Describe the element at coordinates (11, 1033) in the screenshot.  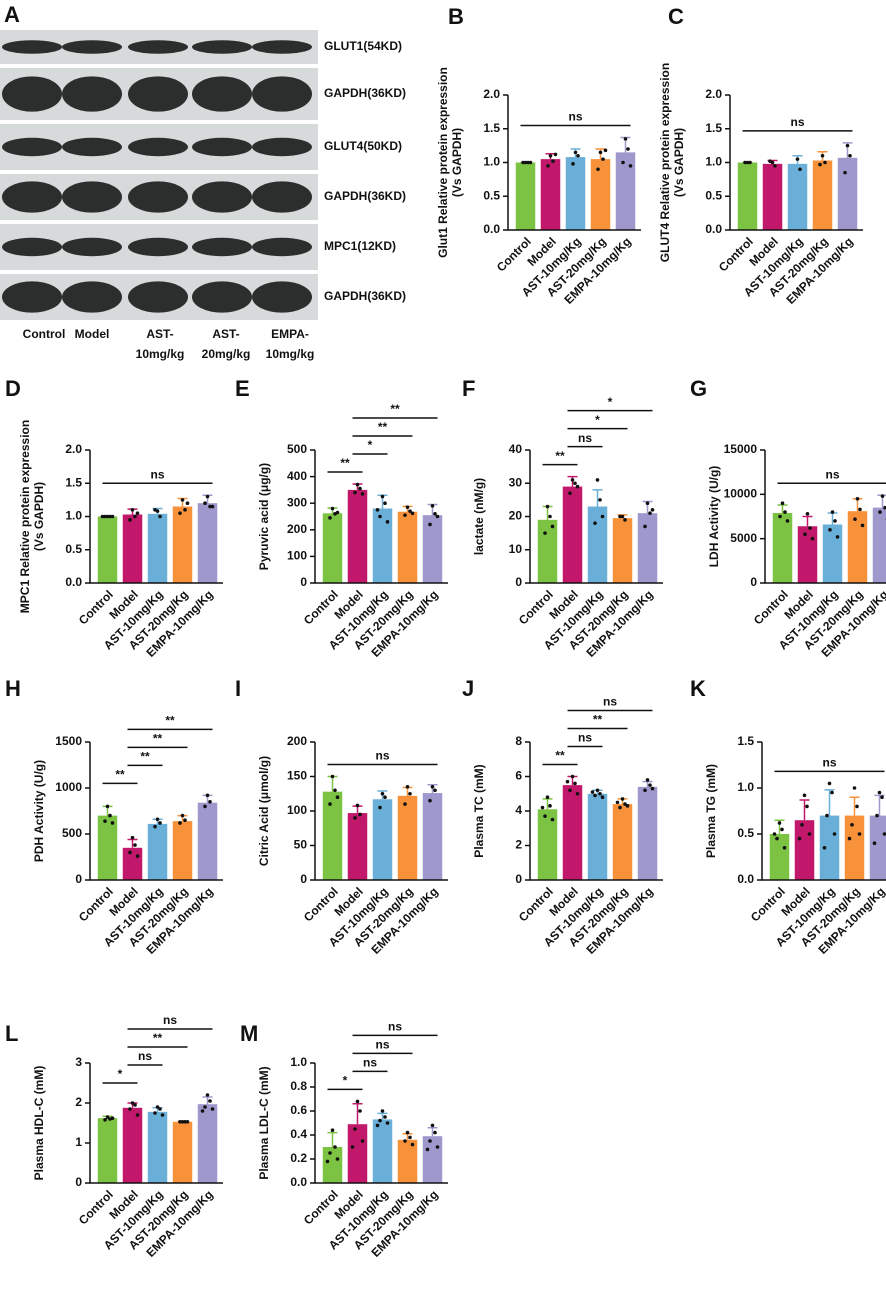
I see `panel-letter: L` at that location.